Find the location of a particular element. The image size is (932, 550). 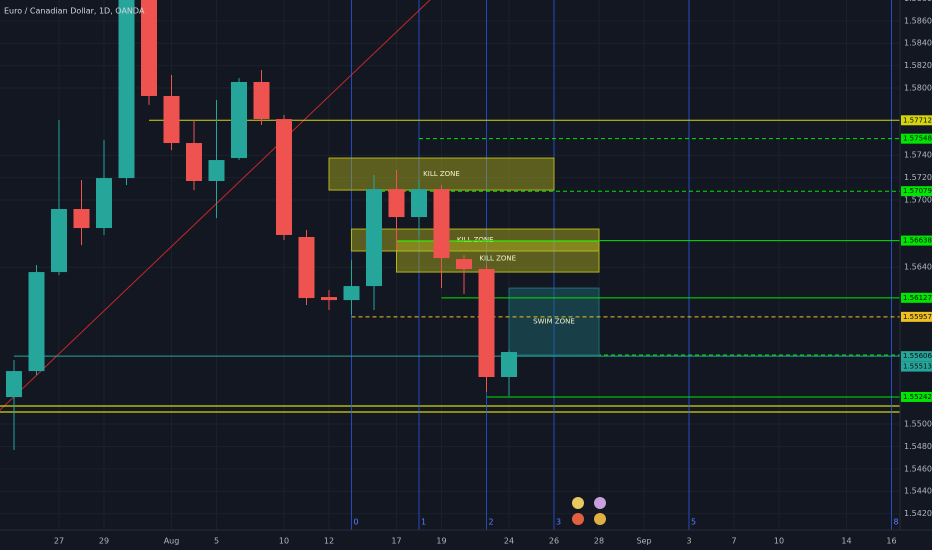

fib-time-label: 5 is located at coordinates (693, 522).